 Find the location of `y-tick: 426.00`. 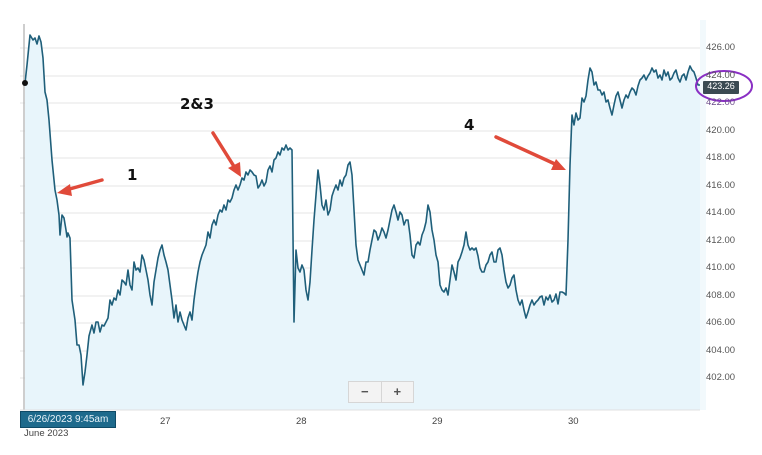

y-tick: 426.00 is located at coordinates (721, 47).